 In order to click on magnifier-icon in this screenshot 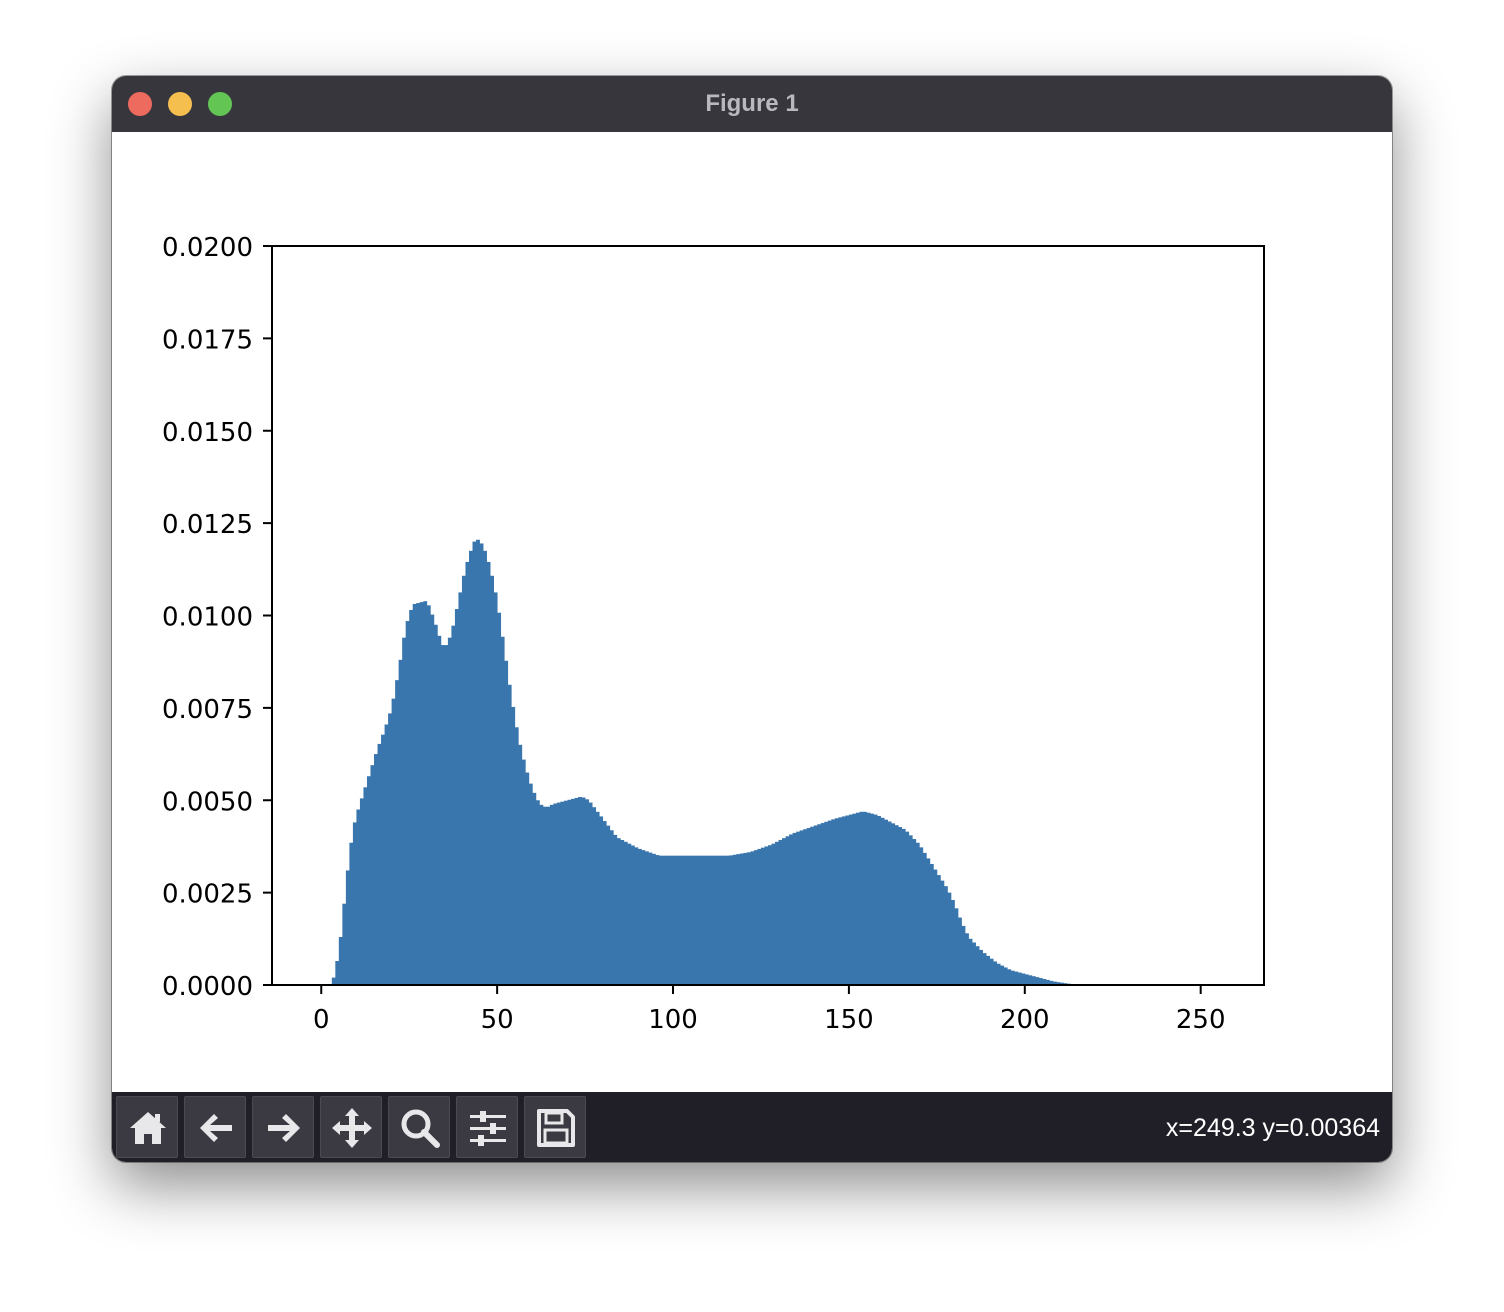, I will do `click(420, 1128)`.